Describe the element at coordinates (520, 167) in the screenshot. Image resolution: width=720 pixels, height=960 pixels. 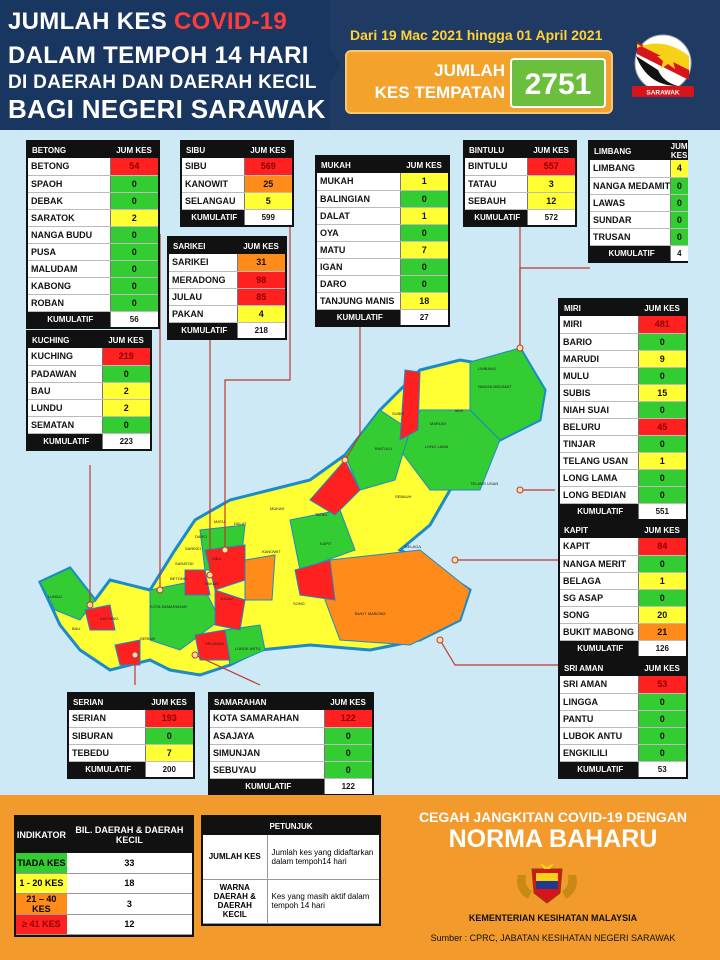
I see `table-row: BINTULU 557` at that location.